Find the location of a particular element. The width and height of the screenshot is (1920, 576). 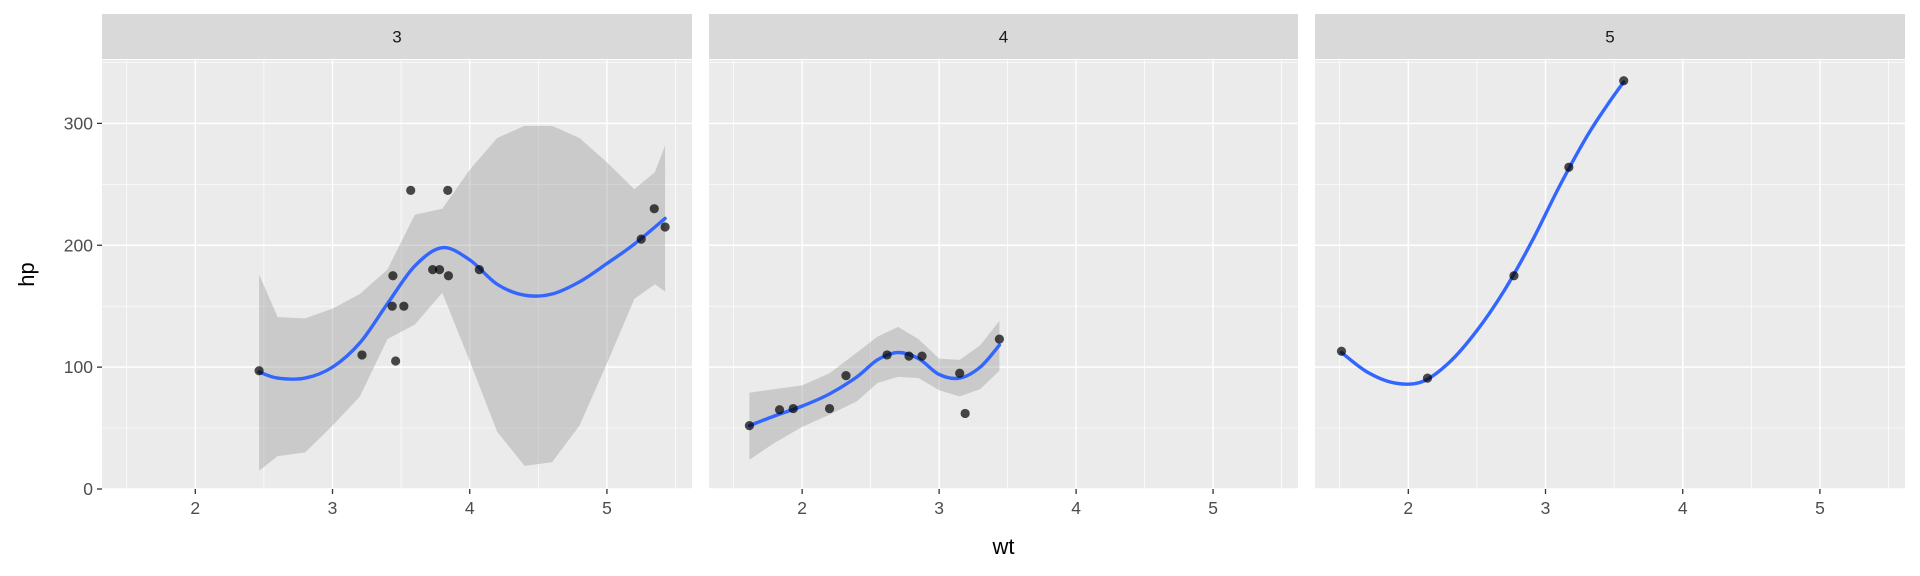

y-tick-label: 300 is located at coordinates (78, 123).